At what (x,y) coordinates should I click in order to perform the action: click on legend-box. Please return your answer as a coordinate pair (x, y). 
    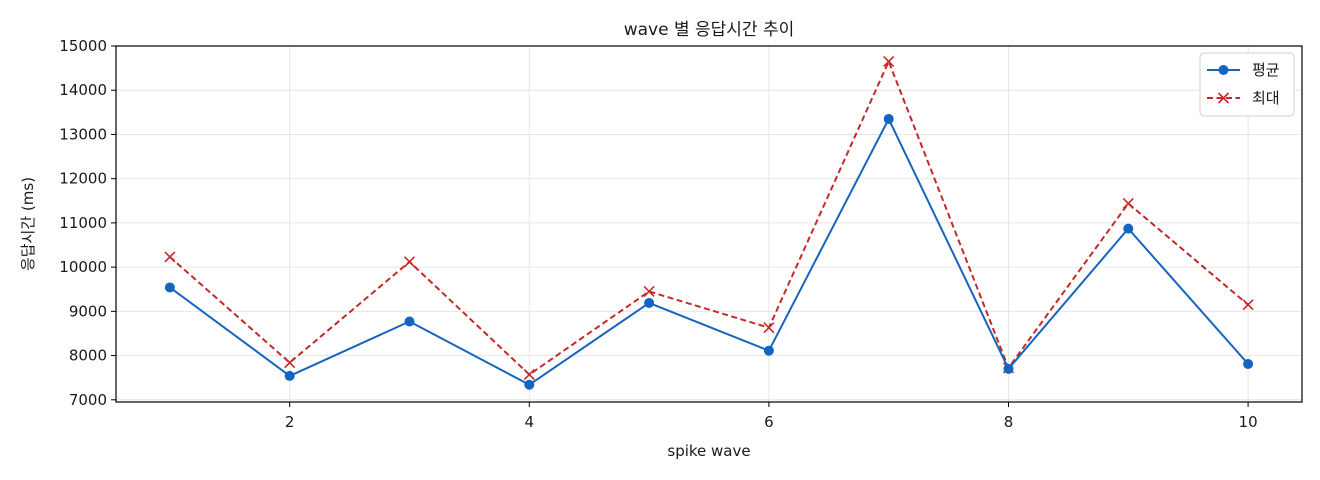
    Looking at the image, I should click on (1247, 84).